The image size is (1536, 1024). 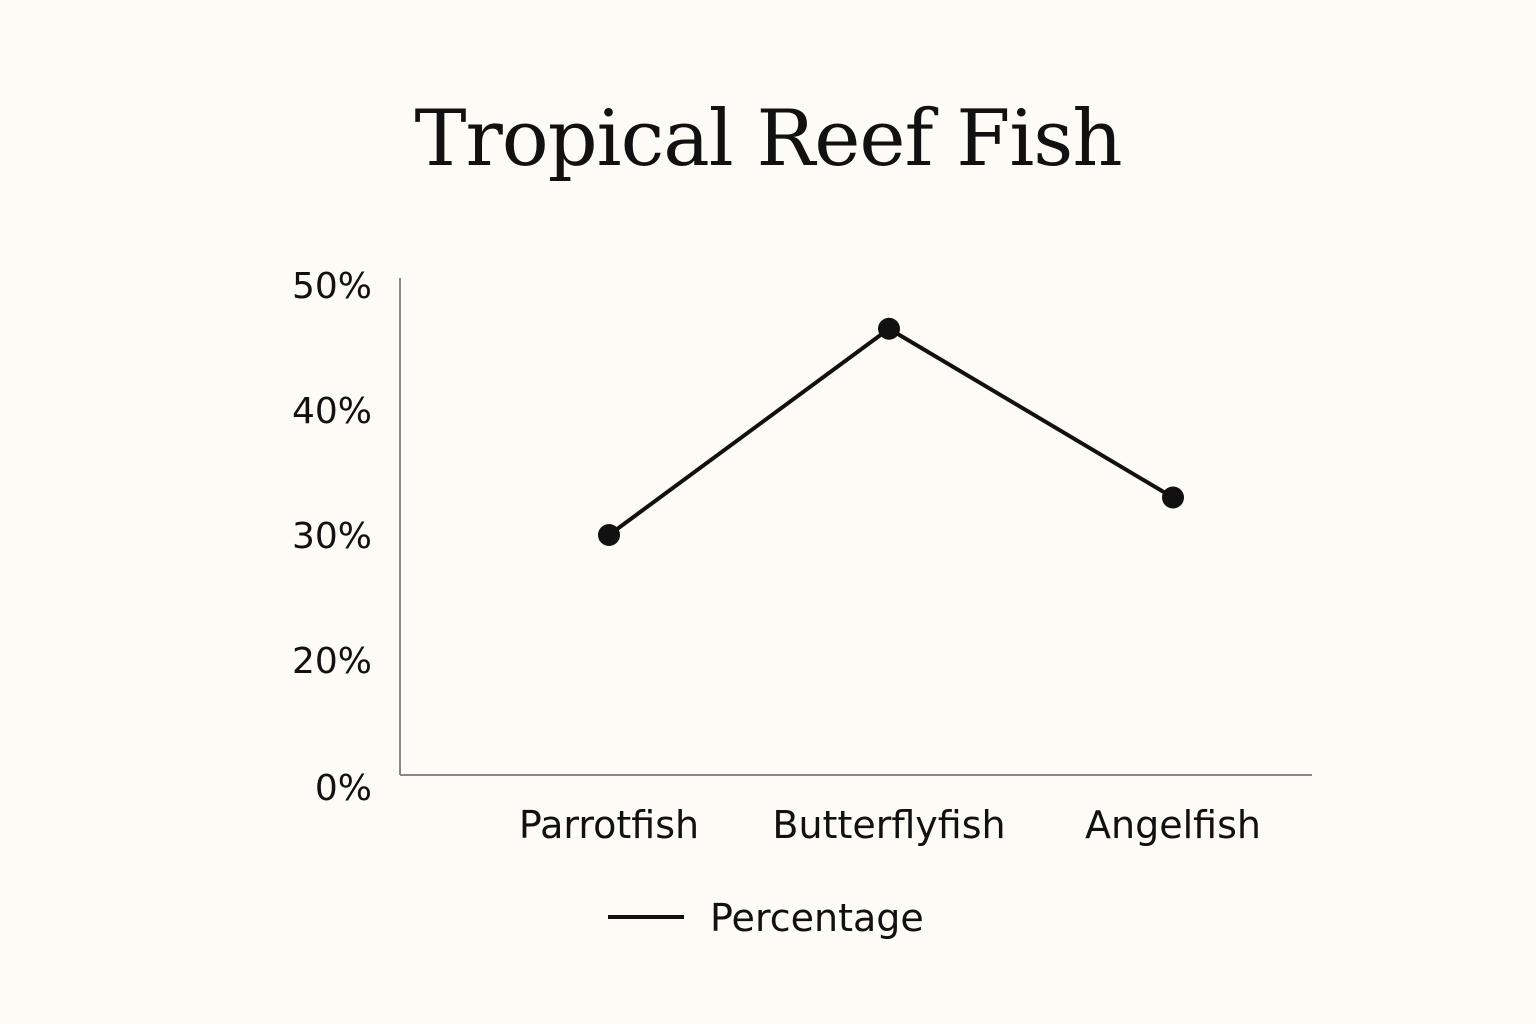 I want to click on x-category-label: Angelfish, so click(x=1173, y=825).